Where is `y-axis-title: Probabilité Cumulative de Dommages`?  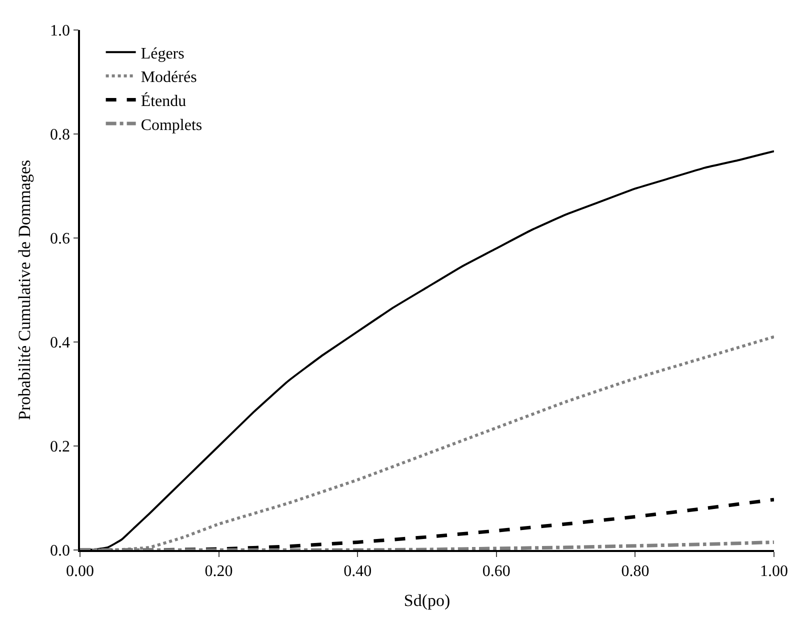
y-axis-title: Probabilité Cumulative de Dommages is located at coordinates (24, 290).